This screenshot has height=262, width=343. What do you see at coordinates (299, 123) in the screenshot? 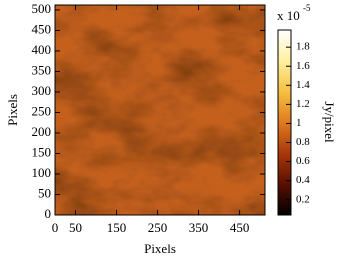
I see `colorbar-tick-label: 1` at bounding box center [299, 123].